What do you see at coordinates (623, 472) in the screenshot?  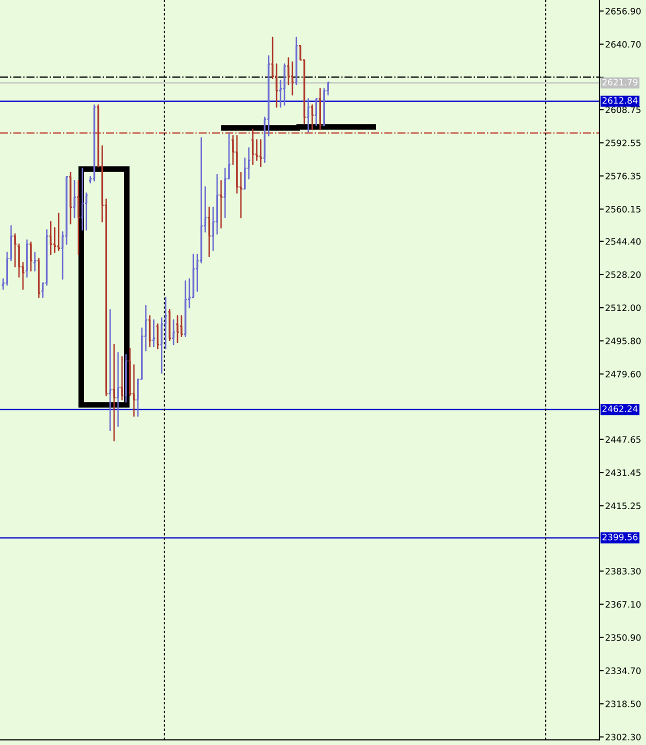 I see `y-tick-label: 2431.45` at bounding box center [623, 472].